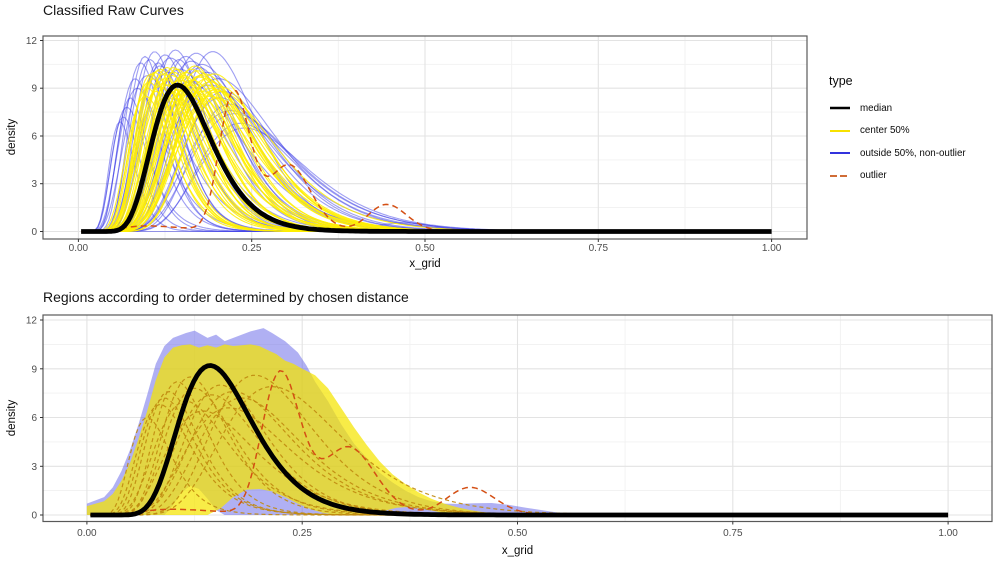  Describe the element at coordinates (12, 418) in the screenshot. I see `chart2-ylabel: density` at that location.